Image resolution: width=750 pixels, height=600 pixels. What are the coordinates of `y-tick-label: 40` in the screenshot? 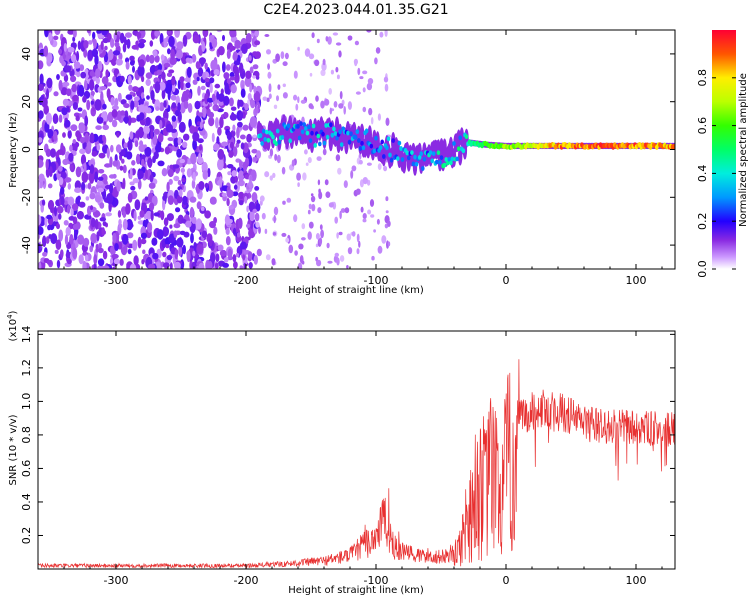 It's located at (26, 54).